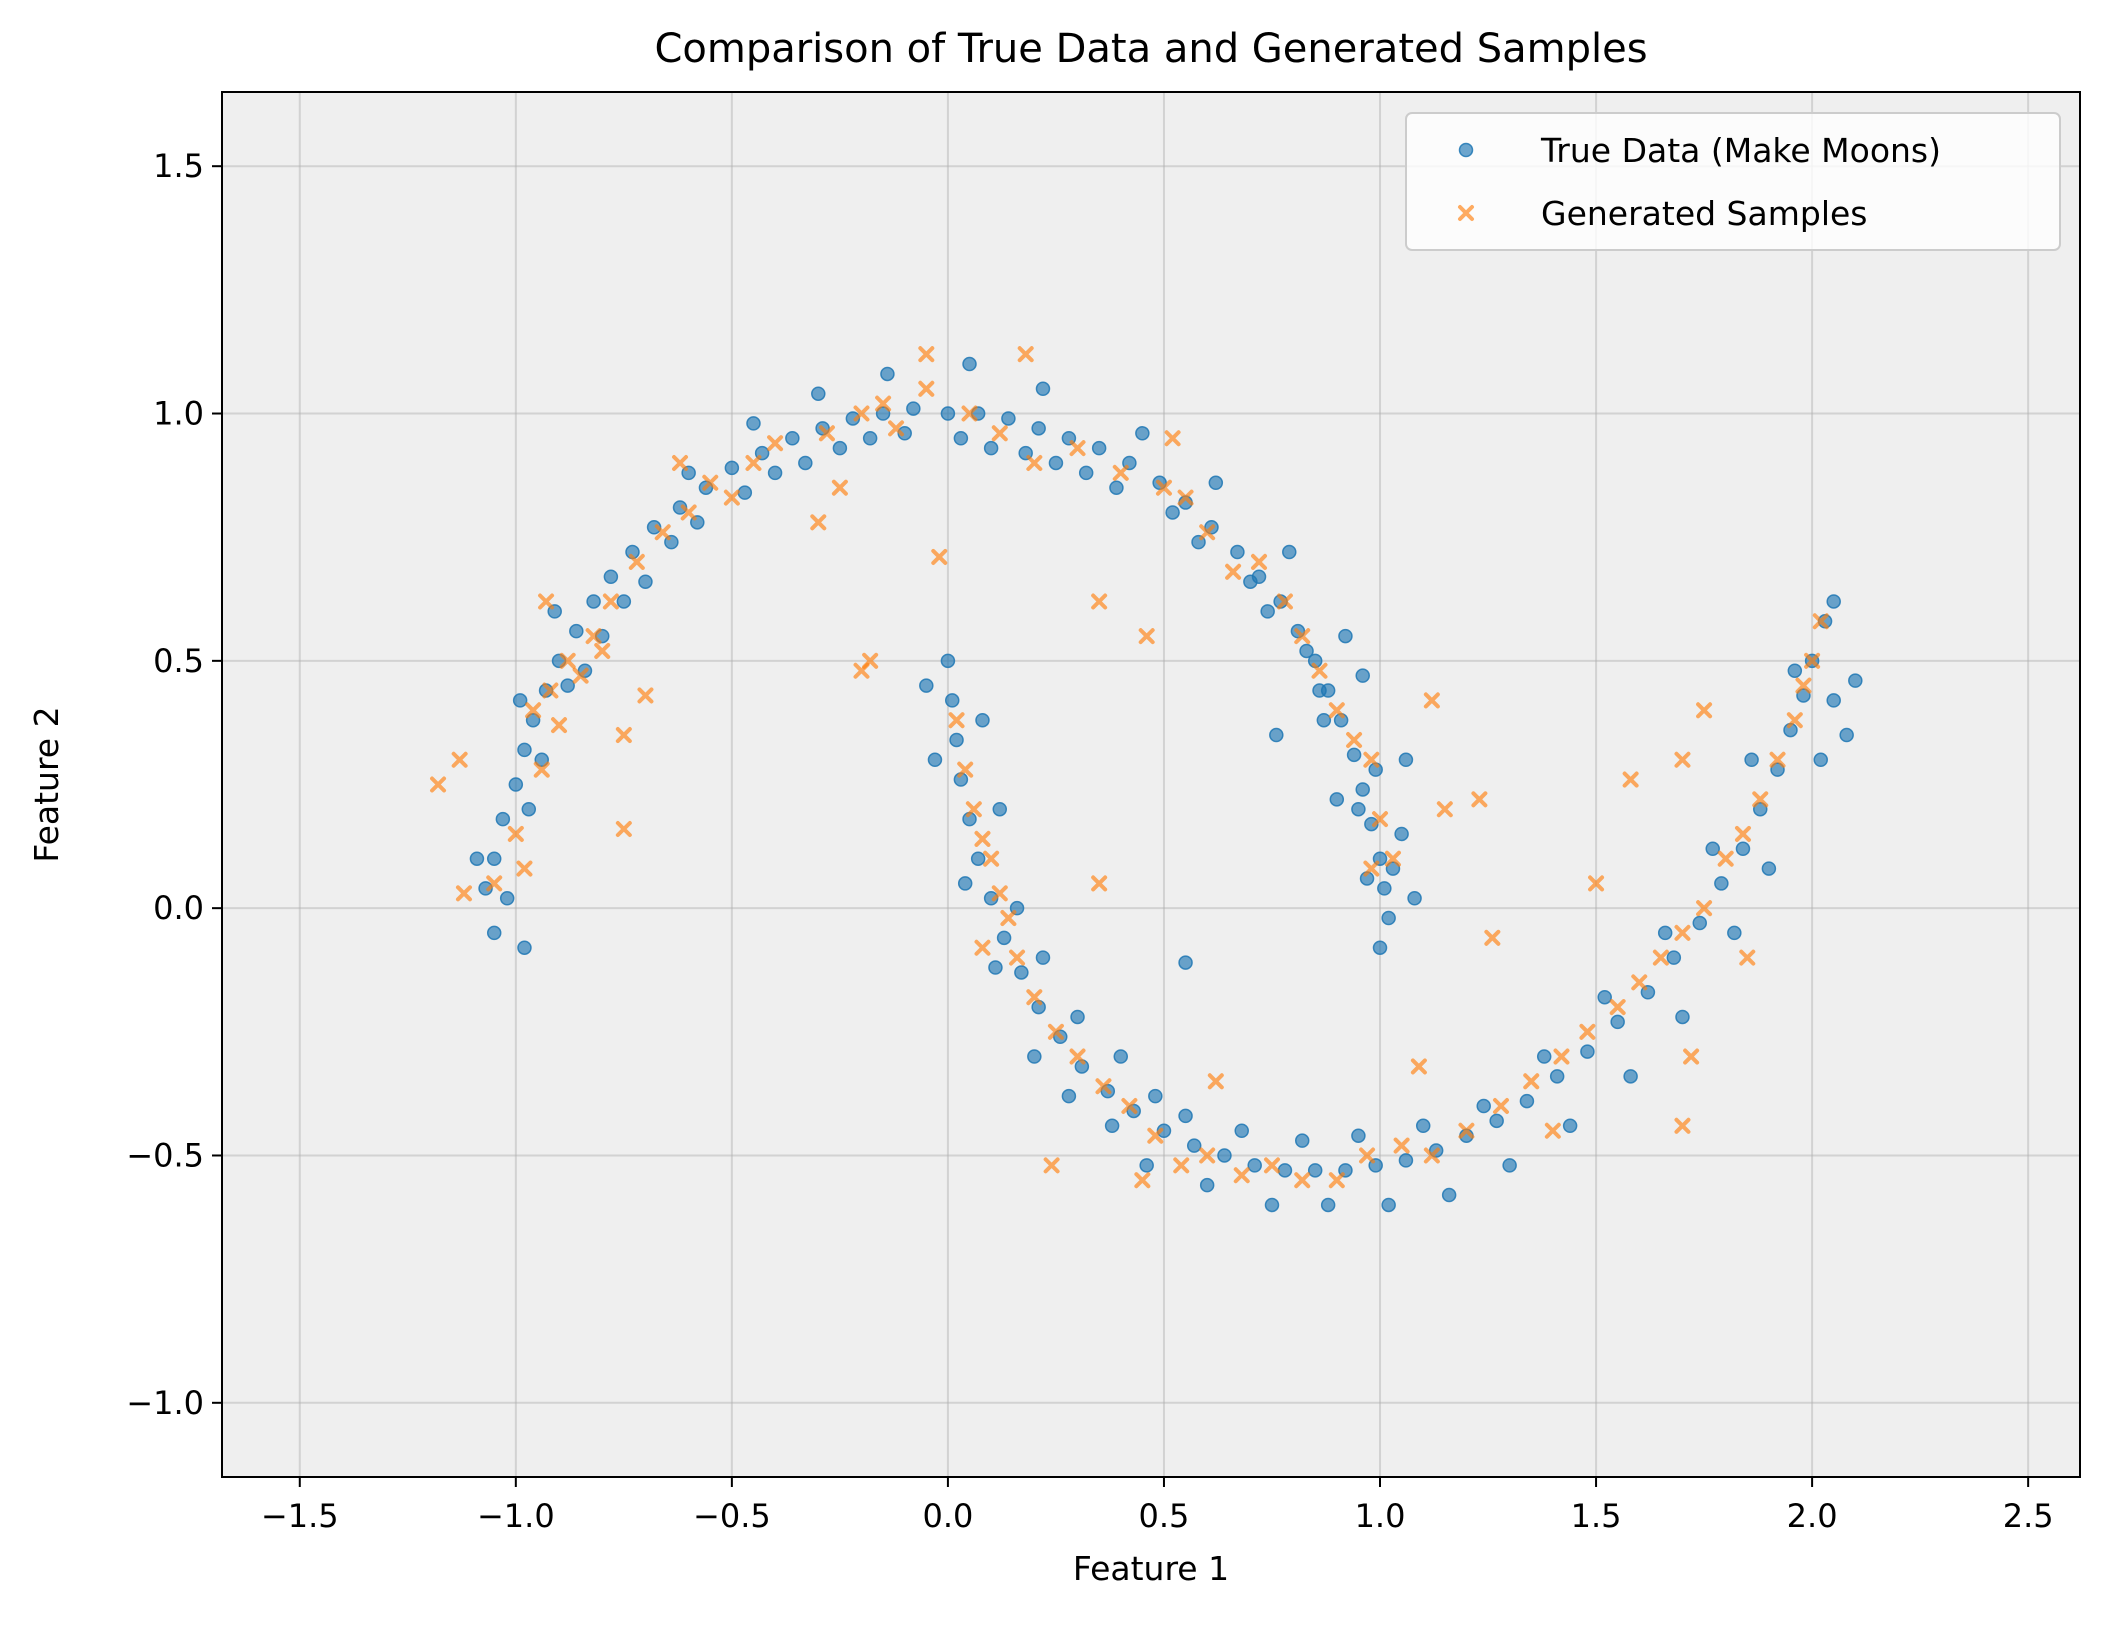 The height and width of the screenshot is (1642, 2108). I want to click on legend-label-generated-samples: Generated Samples, so click(1704, 213).